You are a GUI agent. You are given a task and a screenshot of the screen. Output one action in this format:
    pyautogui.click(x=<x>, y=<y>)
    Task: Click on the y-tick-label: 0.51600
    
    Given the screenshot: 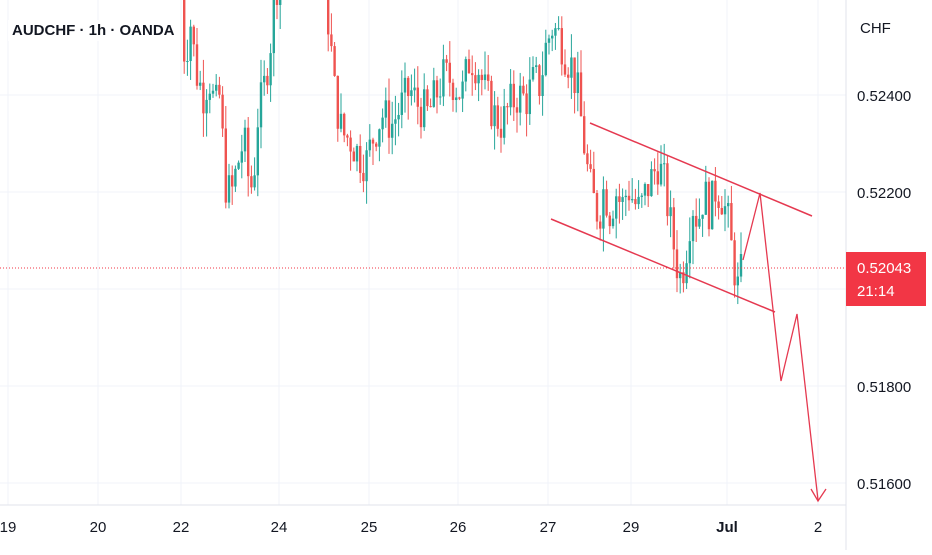 What is the action you would take?
    pyautogui.click(x=884, y=484)
    